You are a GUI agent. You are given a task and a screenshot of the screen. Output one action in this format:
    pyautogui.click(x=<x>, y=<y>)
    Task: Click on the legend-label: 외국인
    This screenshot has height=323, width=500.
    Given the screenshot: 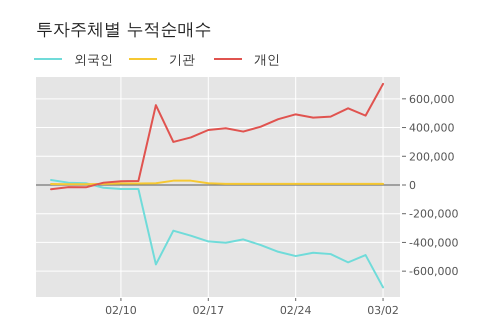 What is the action you would take?
    pyautogui.click(x=93, y=60)
    